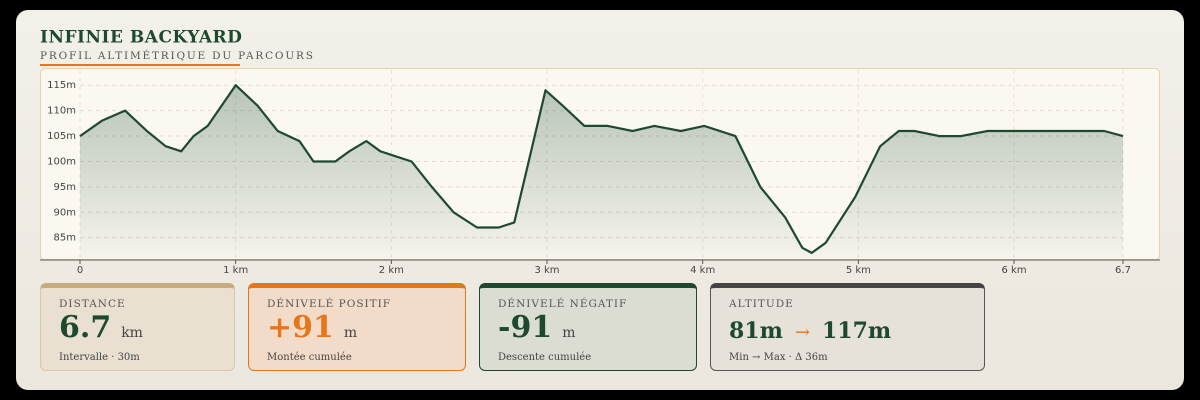 This screenshot has height=400, width=1200. Describe the element at coordinates (546, 270) in the screenshot. I see `x-tick-label: 3 km` at that location.